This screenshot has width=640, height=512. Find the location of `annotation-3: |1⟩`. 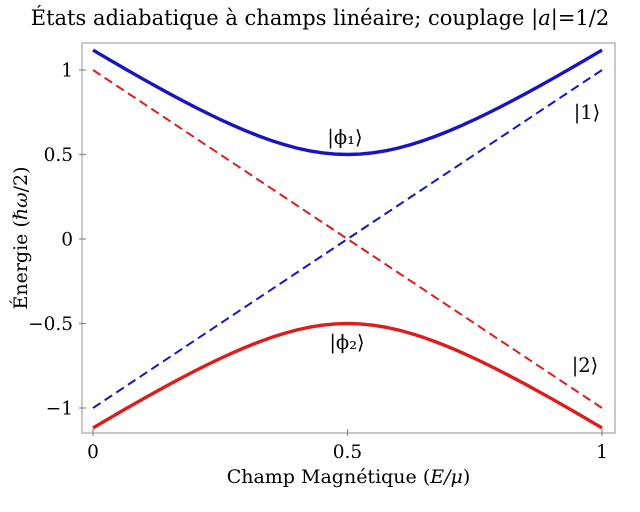

annotation-3: |1⟩ is located at coordinates (587, 113).